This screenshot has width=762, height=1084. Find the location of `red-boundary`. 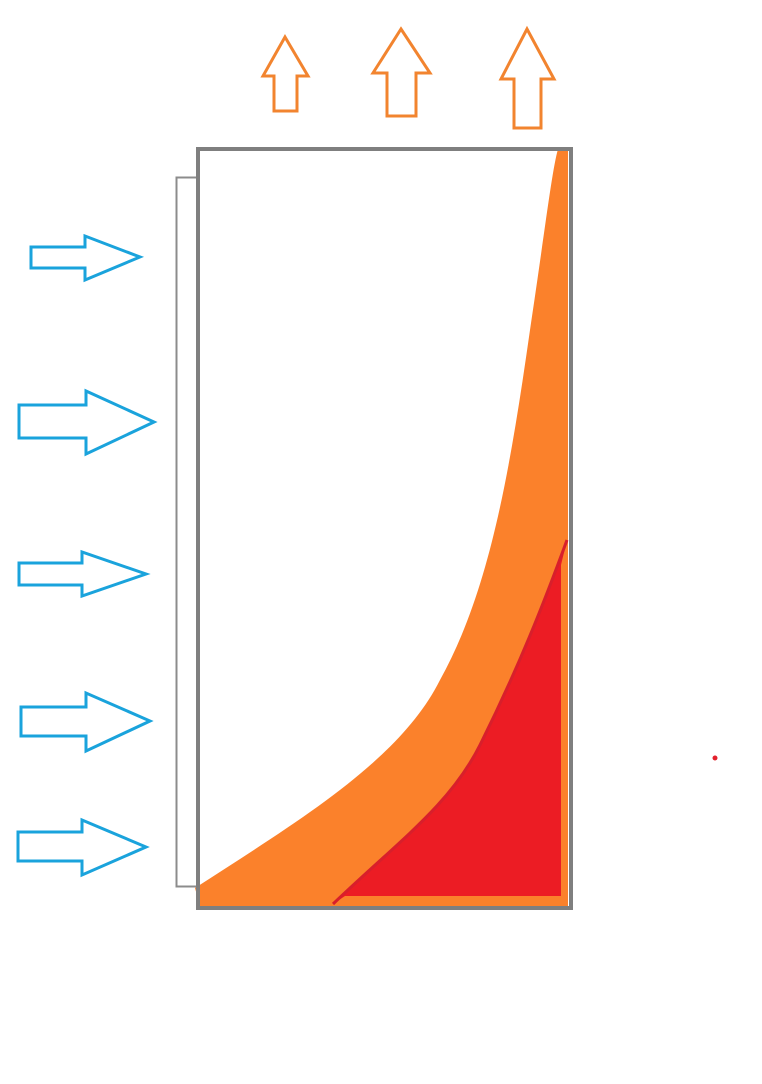

red-boundary is located at coordinates (450, 722).